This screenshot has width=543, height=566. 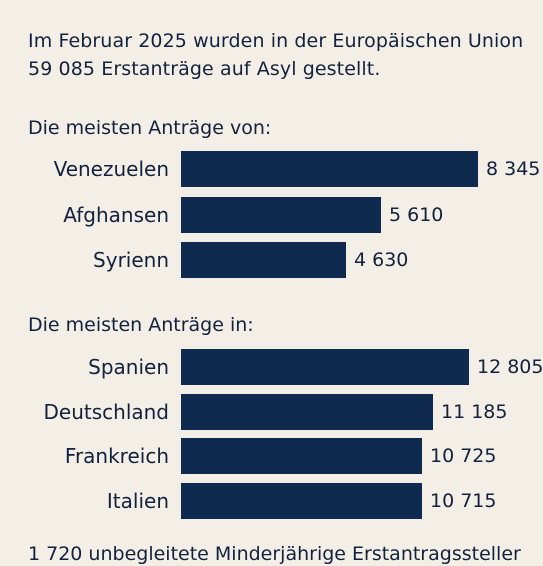 I want to click on bar-value-label: 12 805, so click(x=510, y=367).